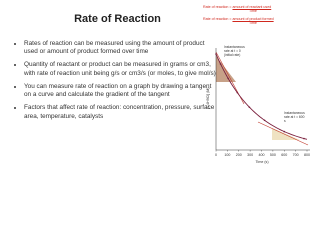 Image resolution: width=320 pixels, height=240 pixels. I want to click on x-tick-label: 200, so click(239, 155).